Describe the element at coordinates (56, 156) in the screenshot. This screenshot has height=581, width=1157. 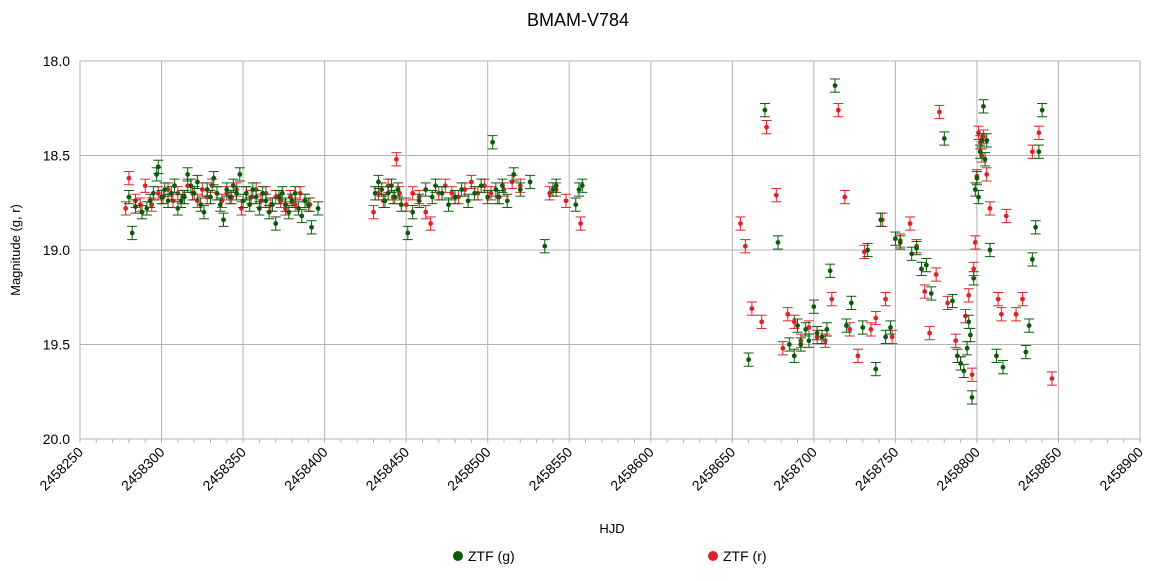
I see `y-tick-label: 18.5` at that location.